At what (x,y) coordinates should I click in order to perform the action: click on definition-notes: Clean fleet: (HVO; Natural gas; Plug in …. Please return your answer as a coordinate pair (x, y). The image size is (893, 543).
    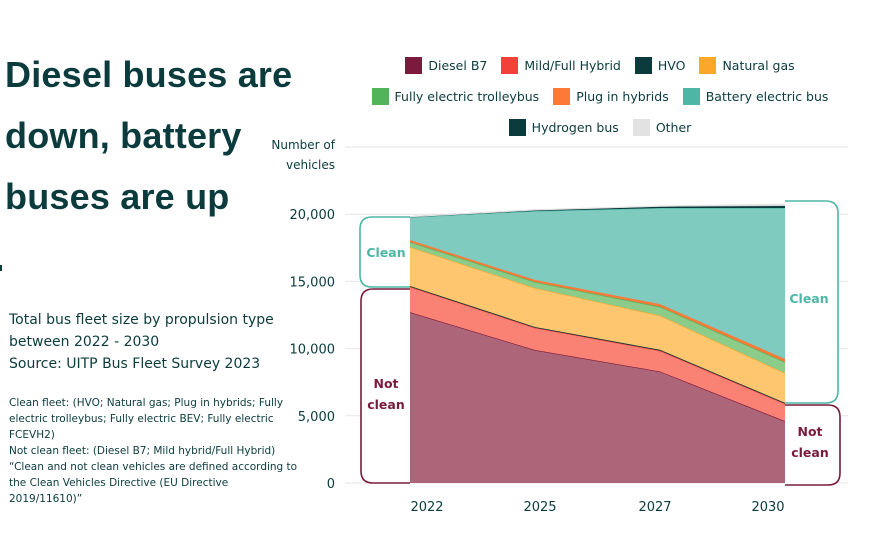
    Looking at the image, I should click on (154, 451).